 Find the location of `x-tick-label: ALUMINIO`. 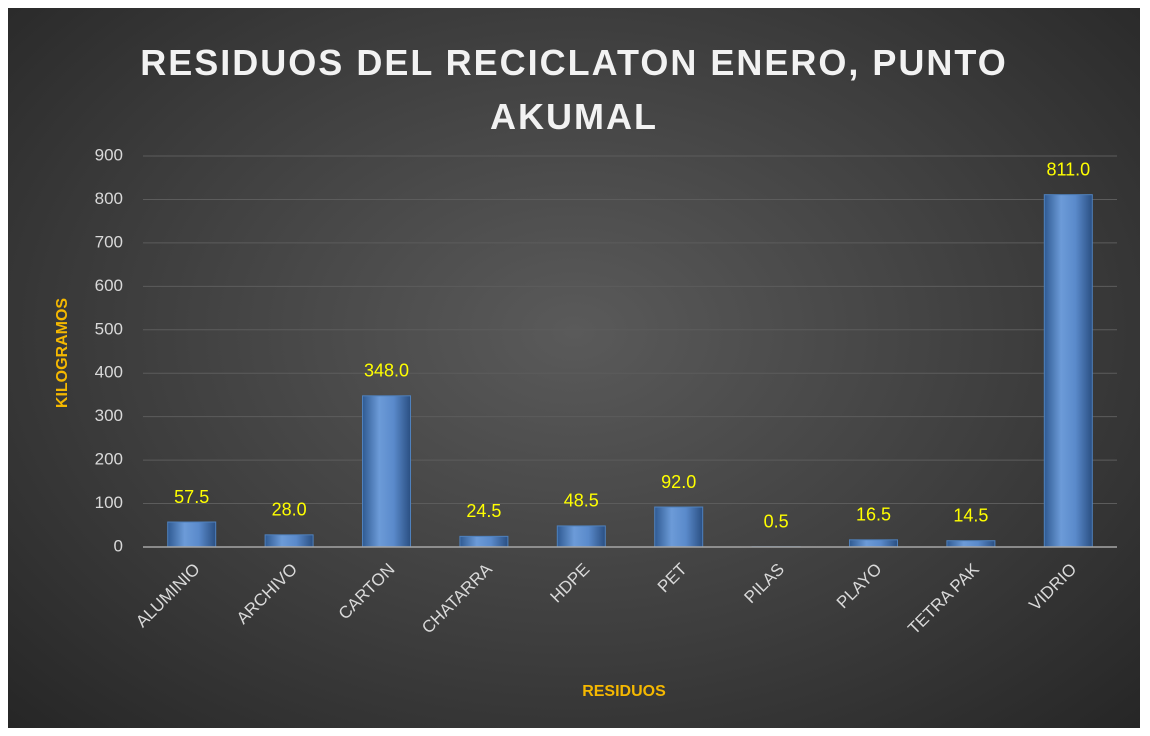

x-tick-label: ALUMINIO is located at coordinates (168, 596).